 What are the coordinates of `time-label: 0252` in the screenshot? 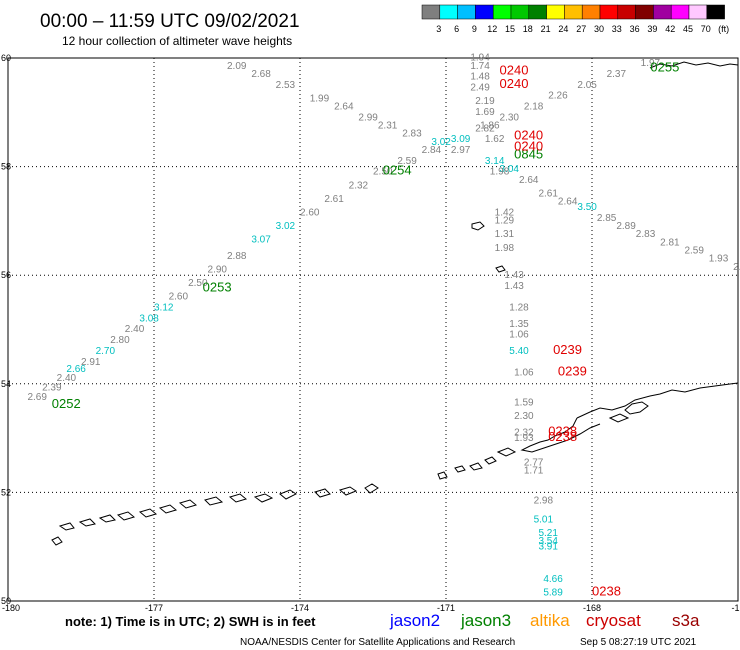 It's located at (66, 403).